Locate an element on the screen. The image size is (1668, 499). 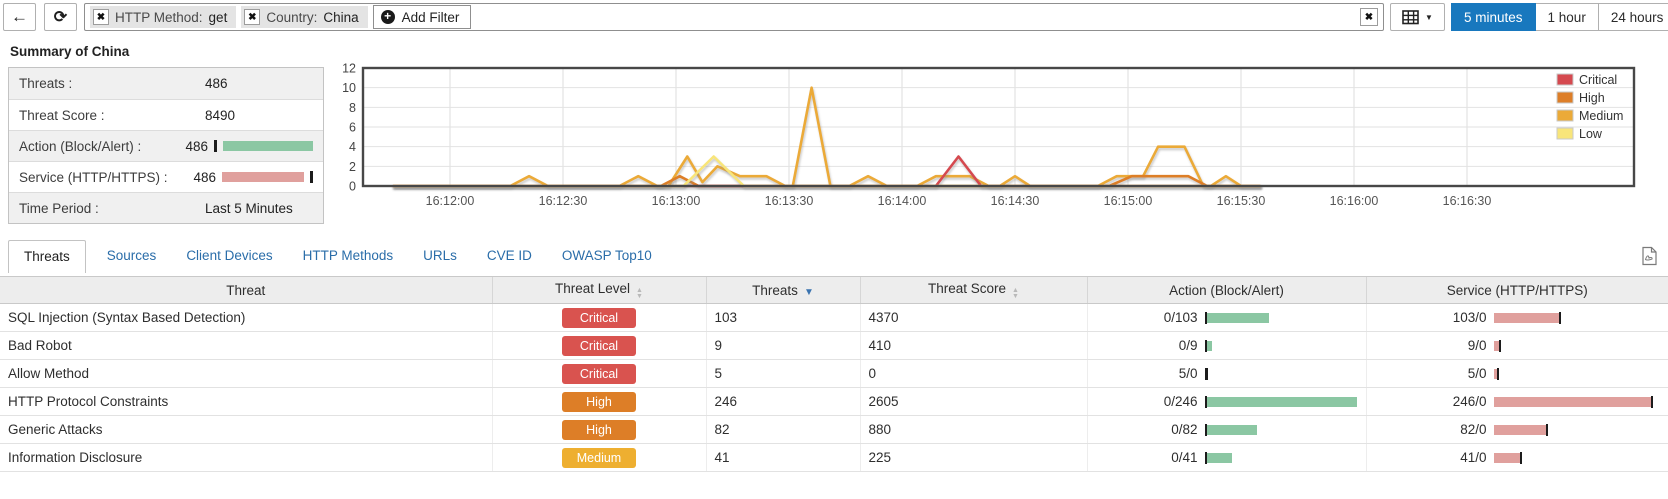
threat-level-cell: Medium is located at coordinates (598, 457).